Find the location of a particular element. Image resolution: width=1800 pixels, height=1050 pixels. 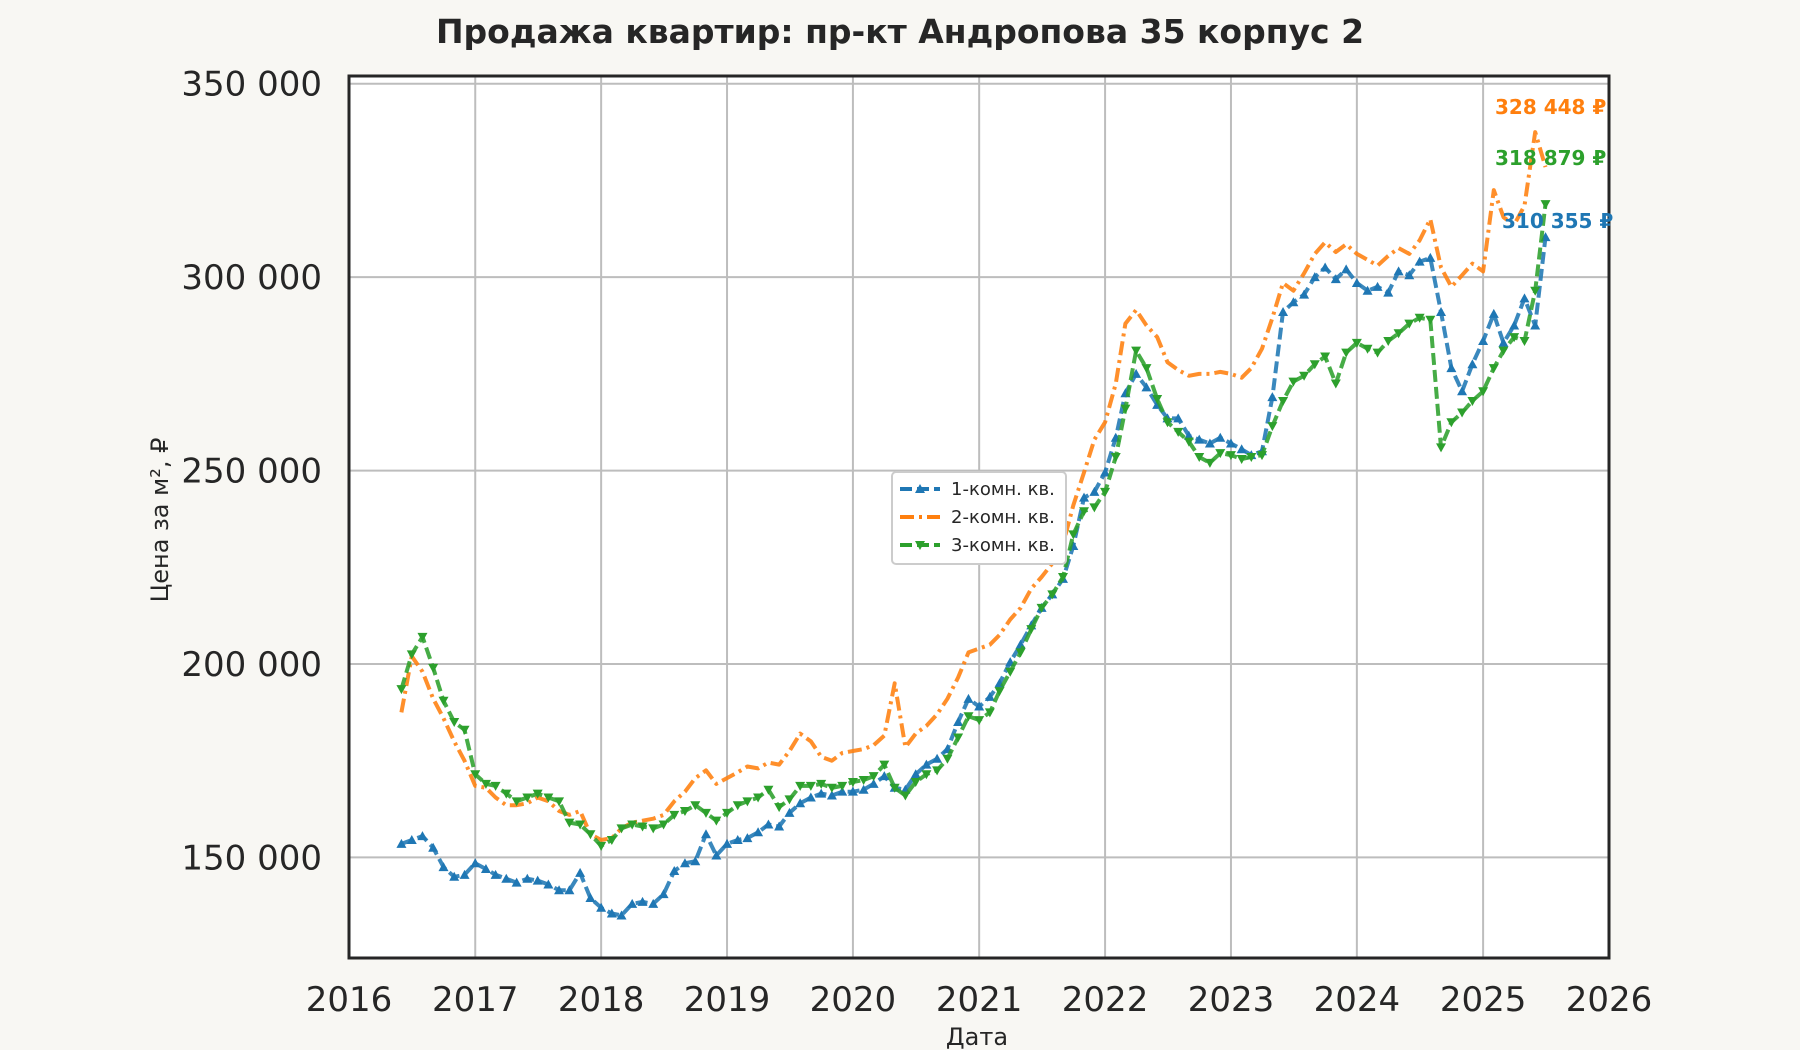

y-tick-label: 350 000 is located at coordinates (251, 85).